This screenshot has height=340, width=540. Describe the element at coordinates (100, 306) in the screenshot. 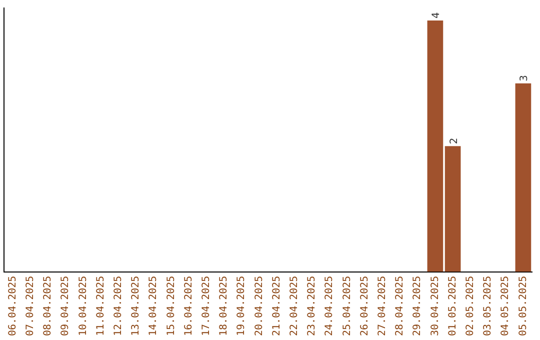

I see `x-tick-label: 11.04.2025` at that location.